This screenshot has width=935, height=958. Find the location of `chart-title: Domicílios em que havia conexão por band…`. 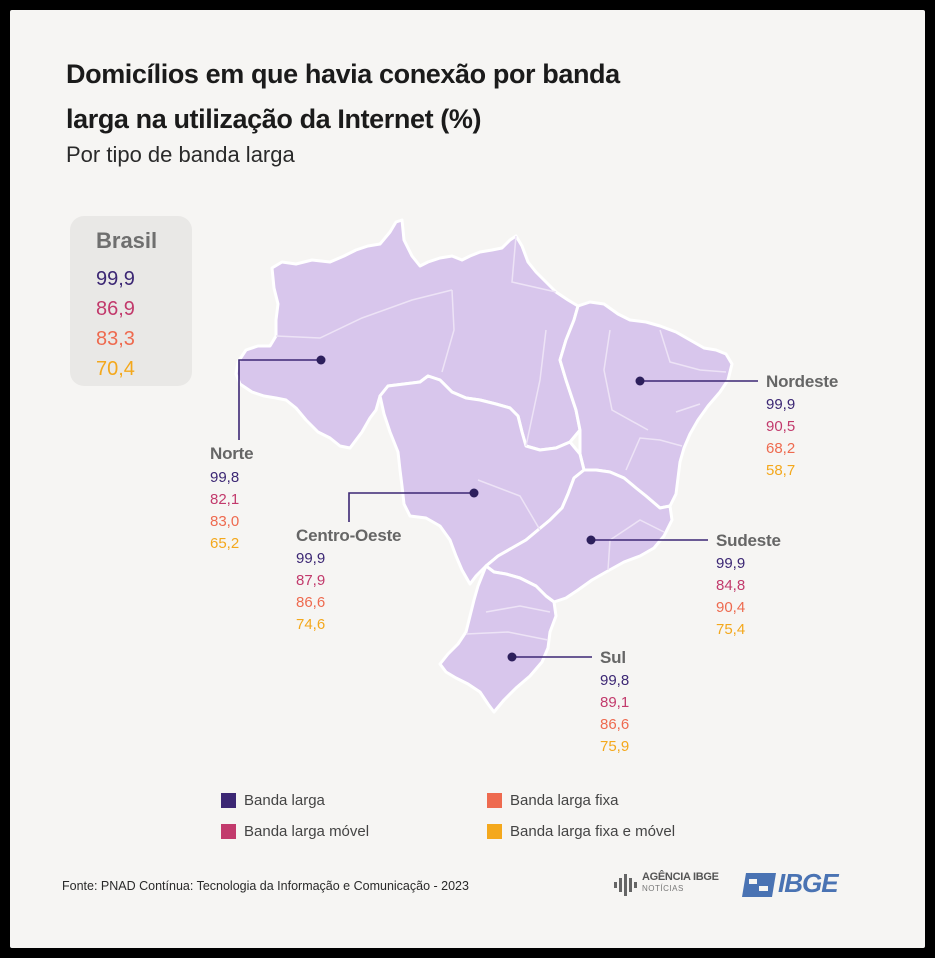

chart-title: Domicílios em que havia conexão por band… is located at coordinates (376, 97).